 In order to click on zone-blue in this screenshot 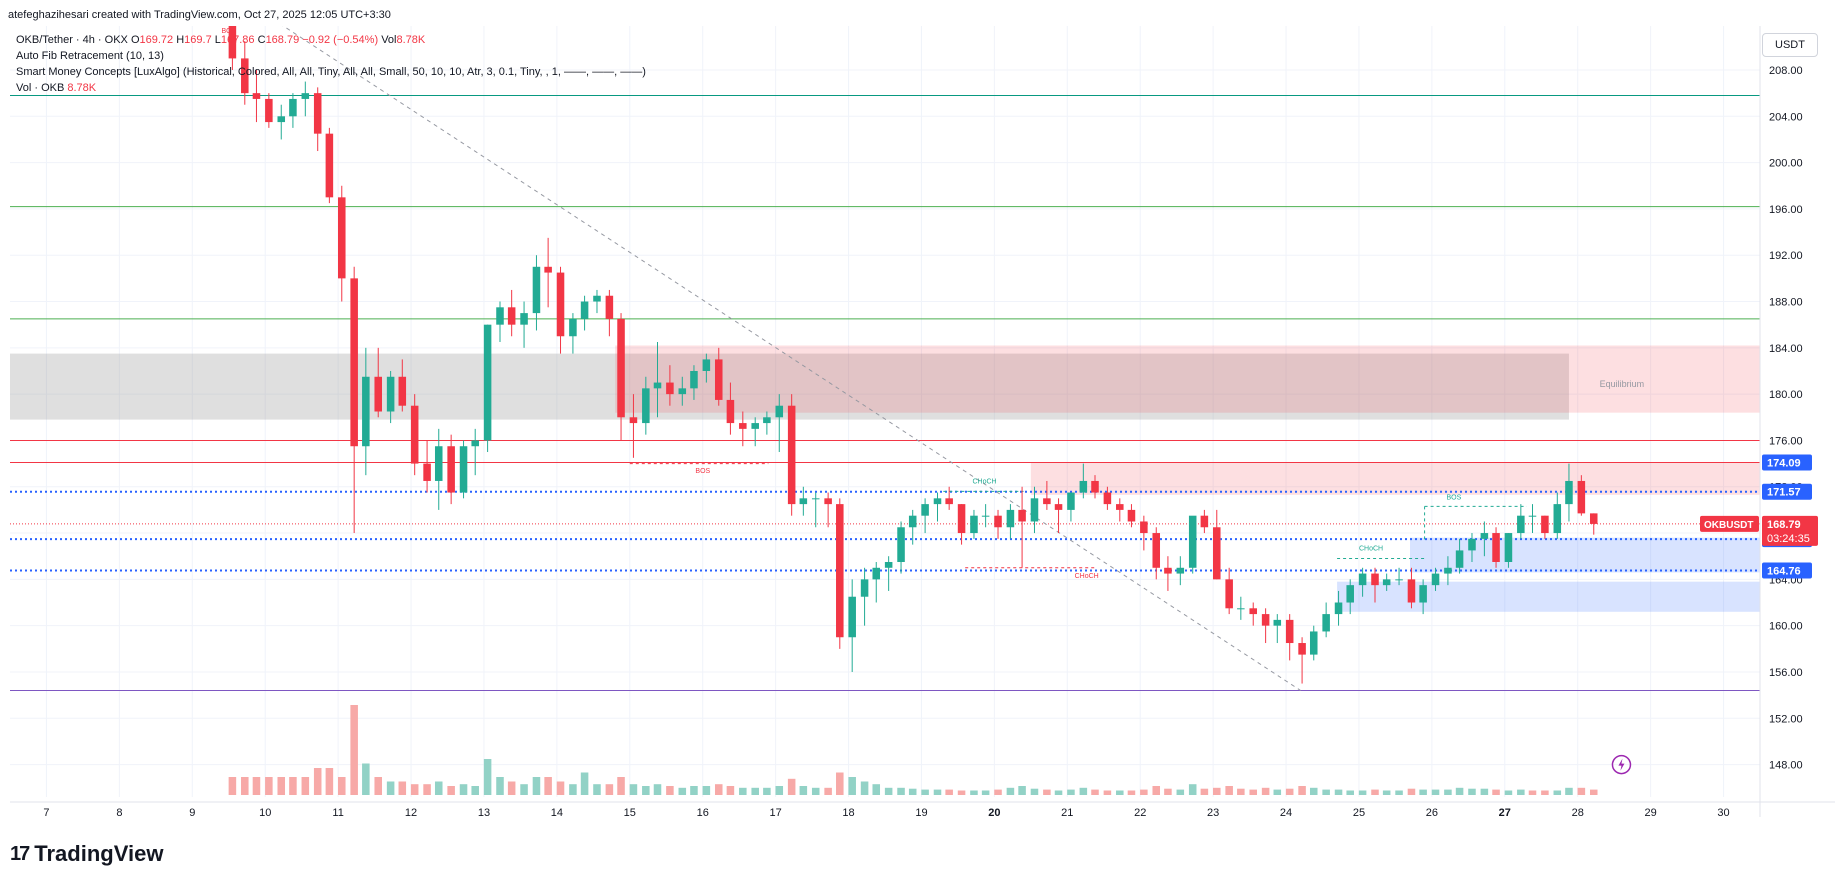, I will do `click(1548, 596)`.